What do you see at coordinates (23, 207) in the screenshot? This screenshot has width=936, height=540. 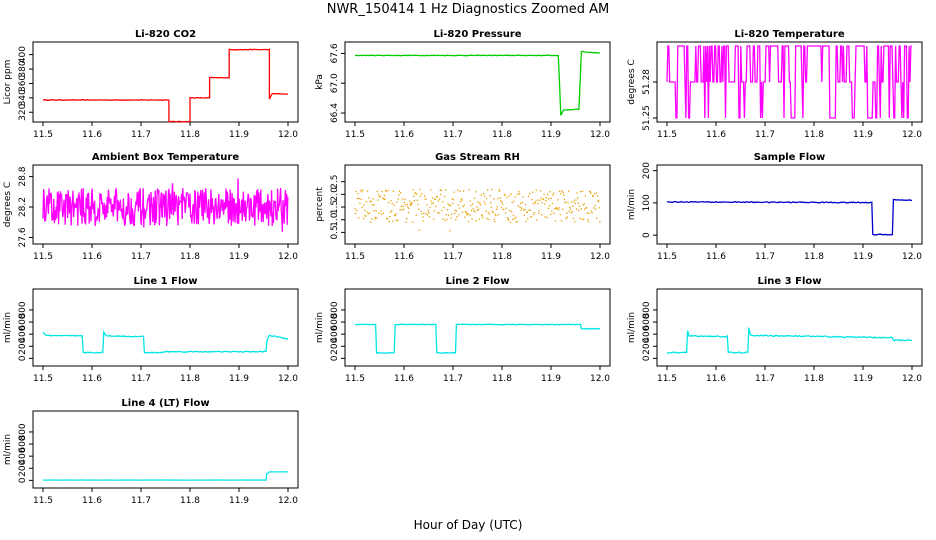 I see `y-tick-label: 28.2` at bounding box center [23, 207].